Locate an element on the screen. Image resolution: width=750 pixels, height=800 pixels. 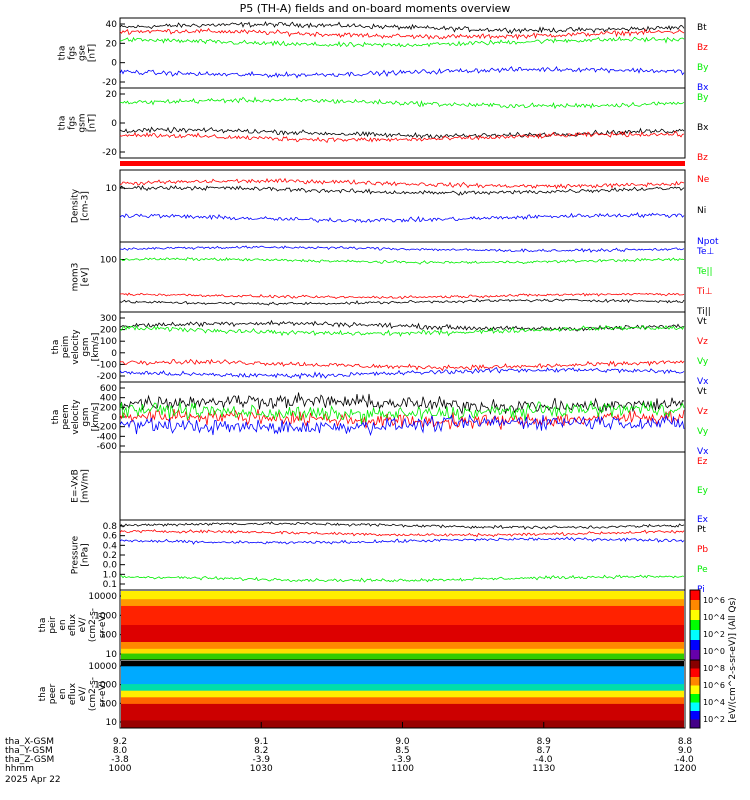
ytick-pressure: 0.2 is located at coordinates (110, 556).